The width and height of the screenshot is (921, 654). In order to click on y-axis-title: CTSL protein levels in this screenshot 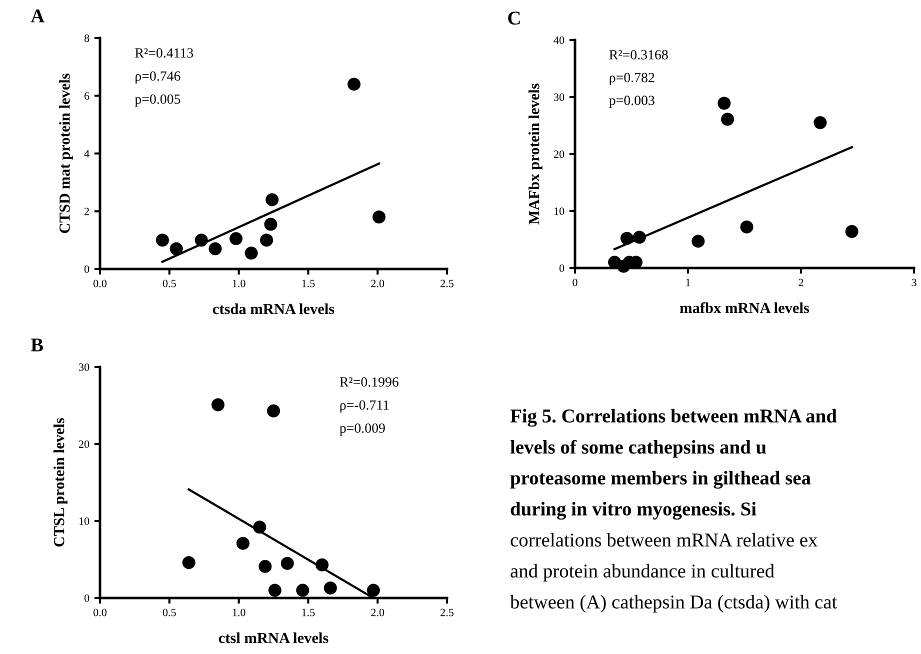, I will do `click(61, 482)`.